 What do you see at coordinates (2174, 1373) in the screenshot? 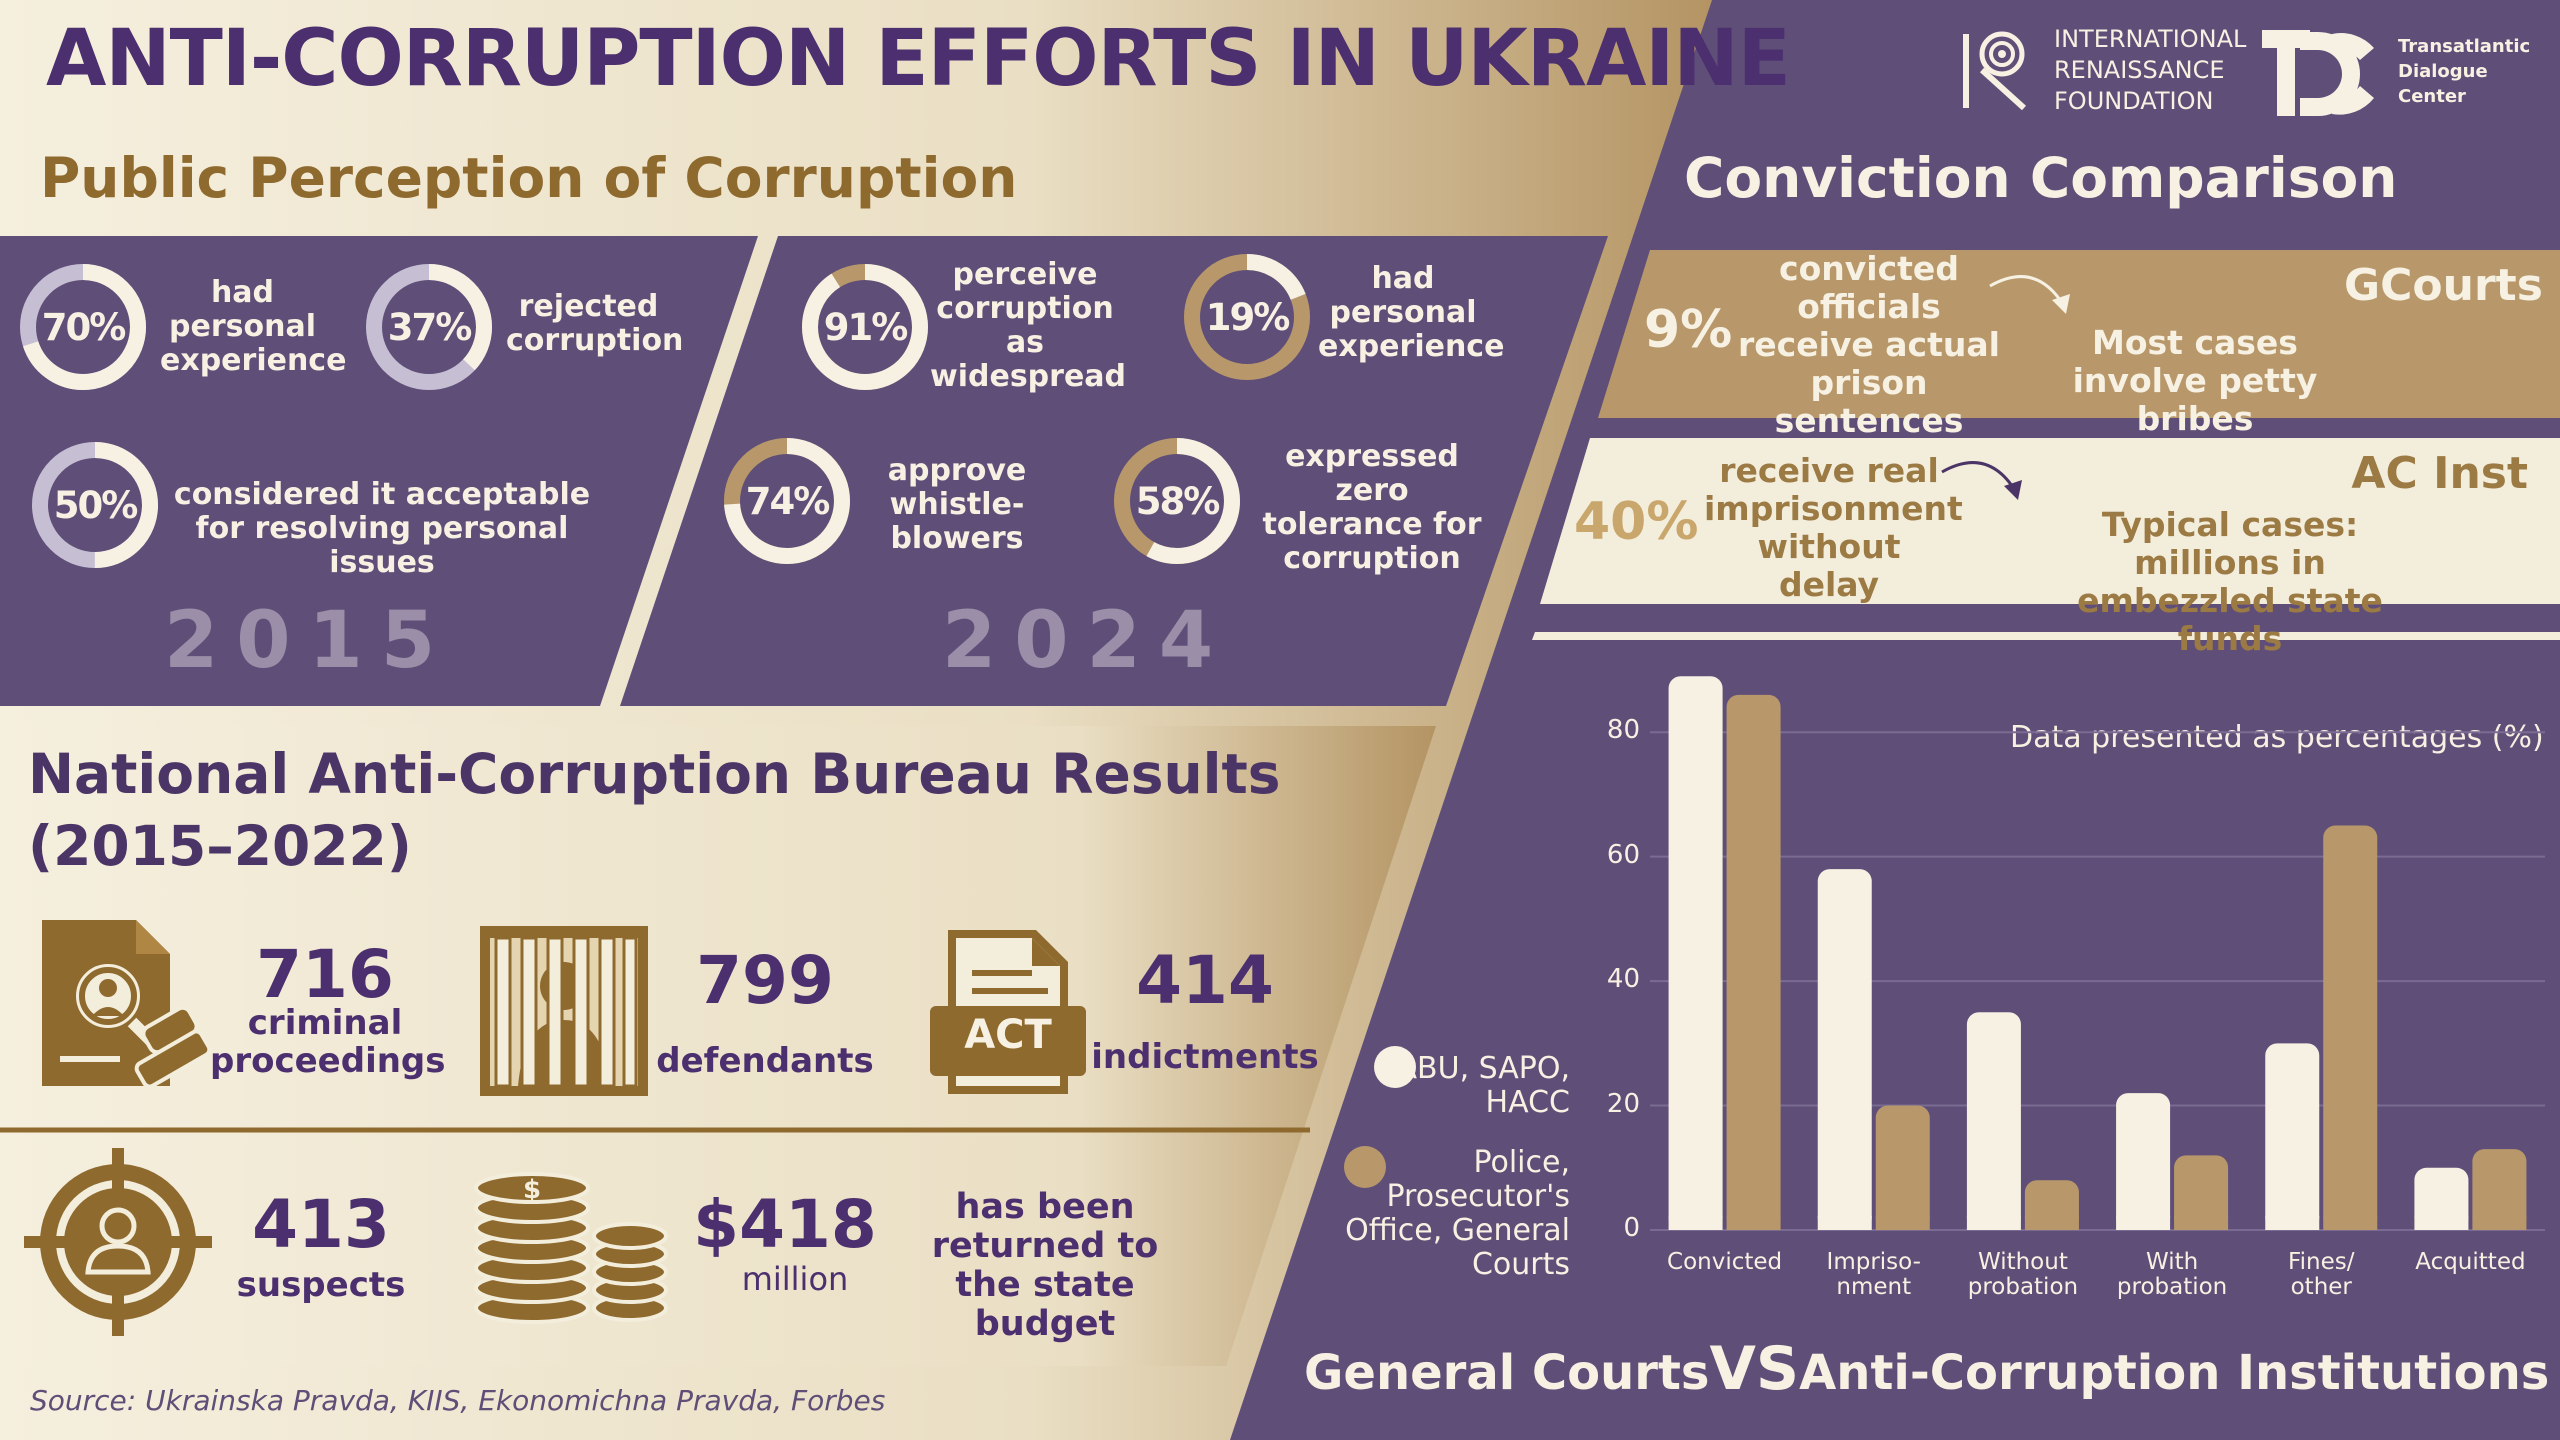
I see `vs-right: Anti-Corruption Institutions` at bounding box center [2174, 1373].